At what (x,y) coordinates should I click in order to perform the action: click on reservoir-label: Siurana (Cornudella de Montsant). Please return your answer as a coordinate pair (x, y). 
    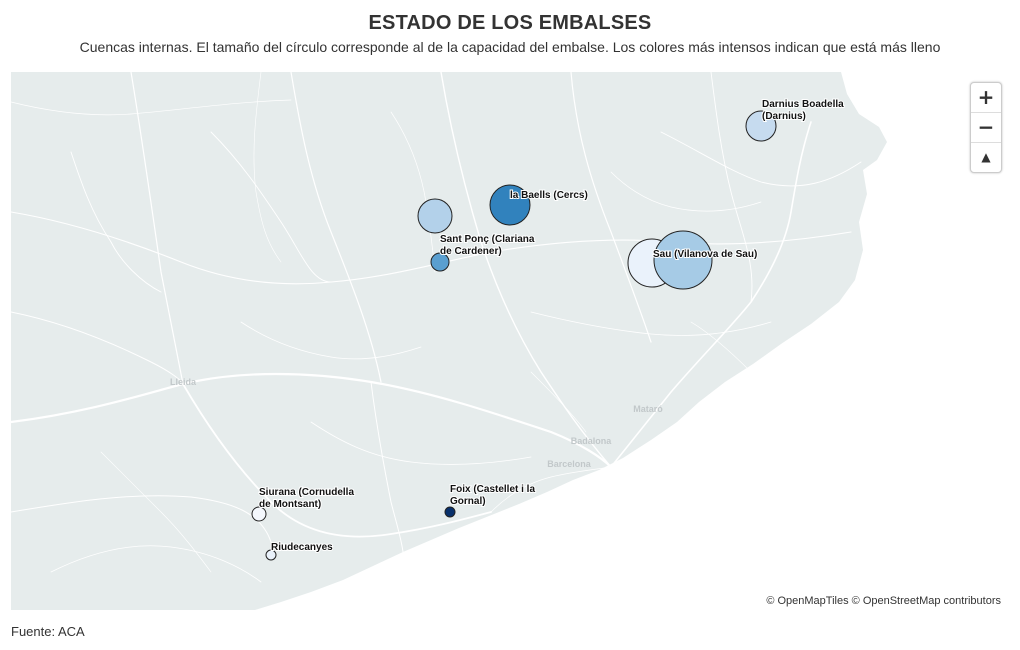
    Looking at the image, I should click on (306, 498).